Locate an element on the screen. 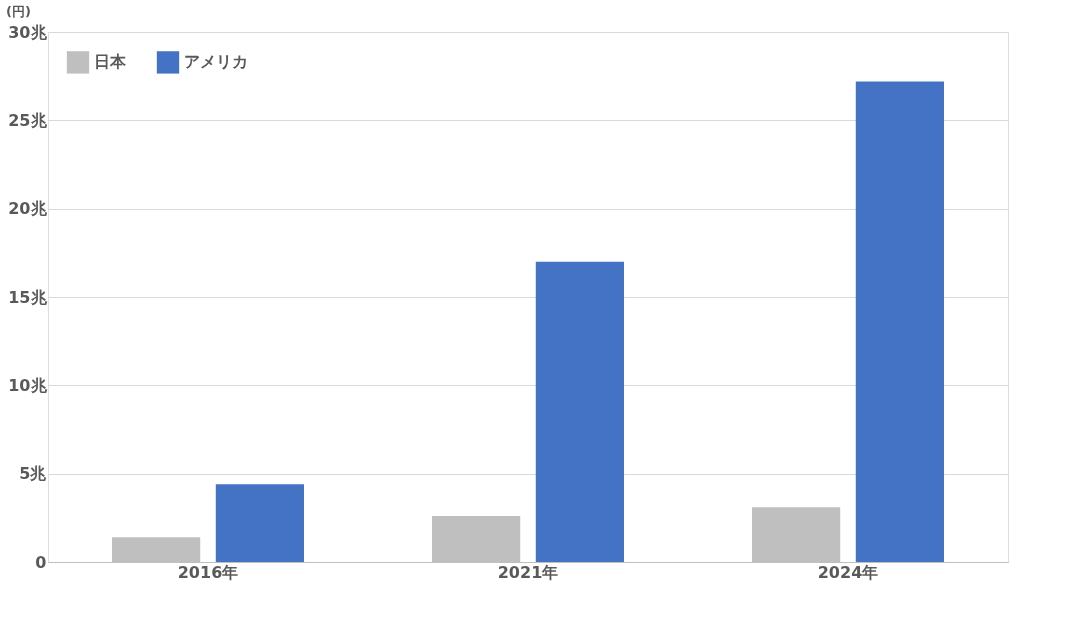 The image size is (1071, 628). y-axis-title: (円) is located at coordinates (18, 11).